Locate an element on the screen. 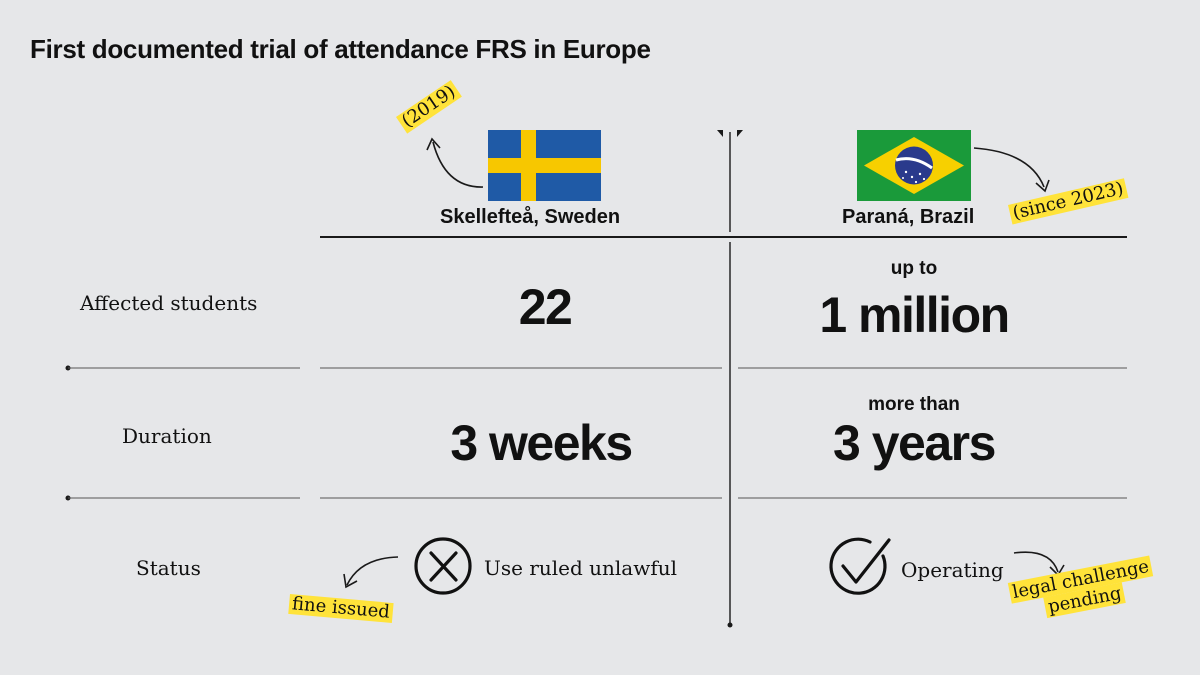 Image resolution: width=1200 pixels, height=675 pixels. check-circle-icon is located at coordinates (860, 566).